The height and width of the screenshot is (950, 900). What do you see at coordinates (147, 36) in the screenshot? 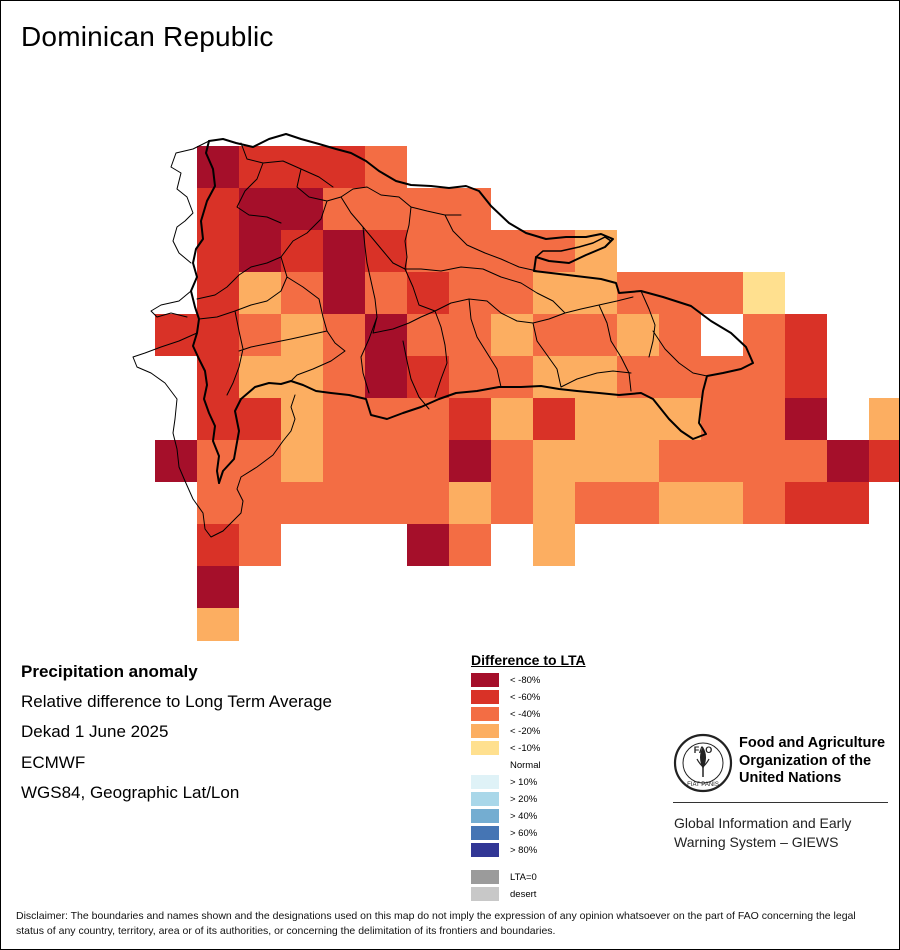
I see `map-title: Dominican Republic` at bounding box center [147, 36].